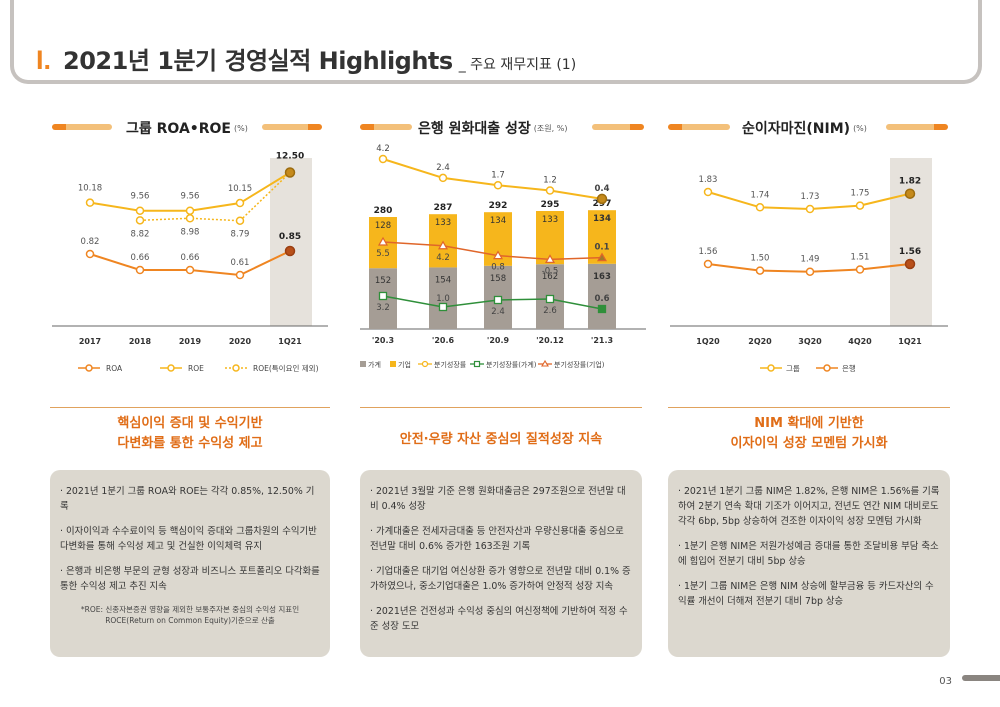  What do you see at coordinates (708, 341) in the screenshot?
I see `x-tick-label: 1Q20` at bounding box center [708, 341].